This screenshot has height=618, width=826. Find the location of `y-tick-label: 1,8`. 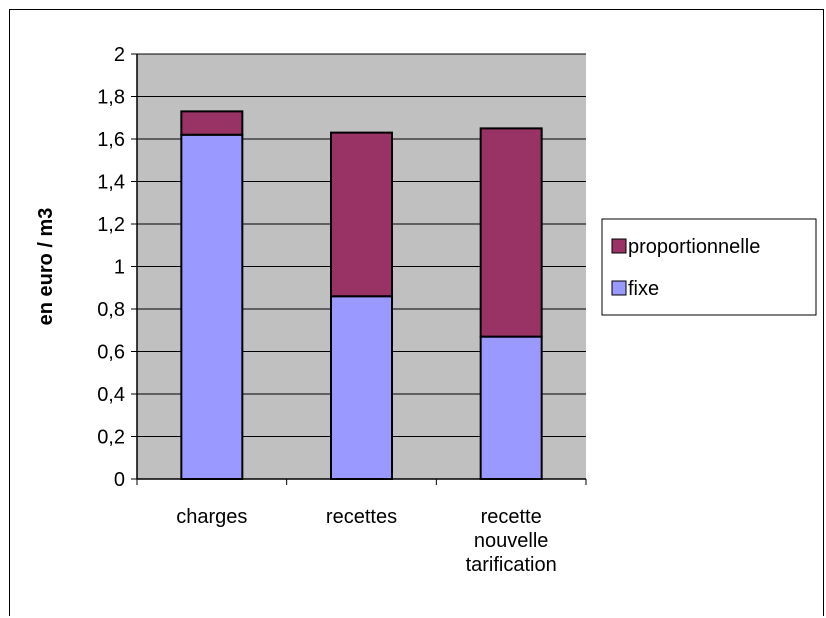

y-tick-label: 1,8 is located at coordinates (111, 98).